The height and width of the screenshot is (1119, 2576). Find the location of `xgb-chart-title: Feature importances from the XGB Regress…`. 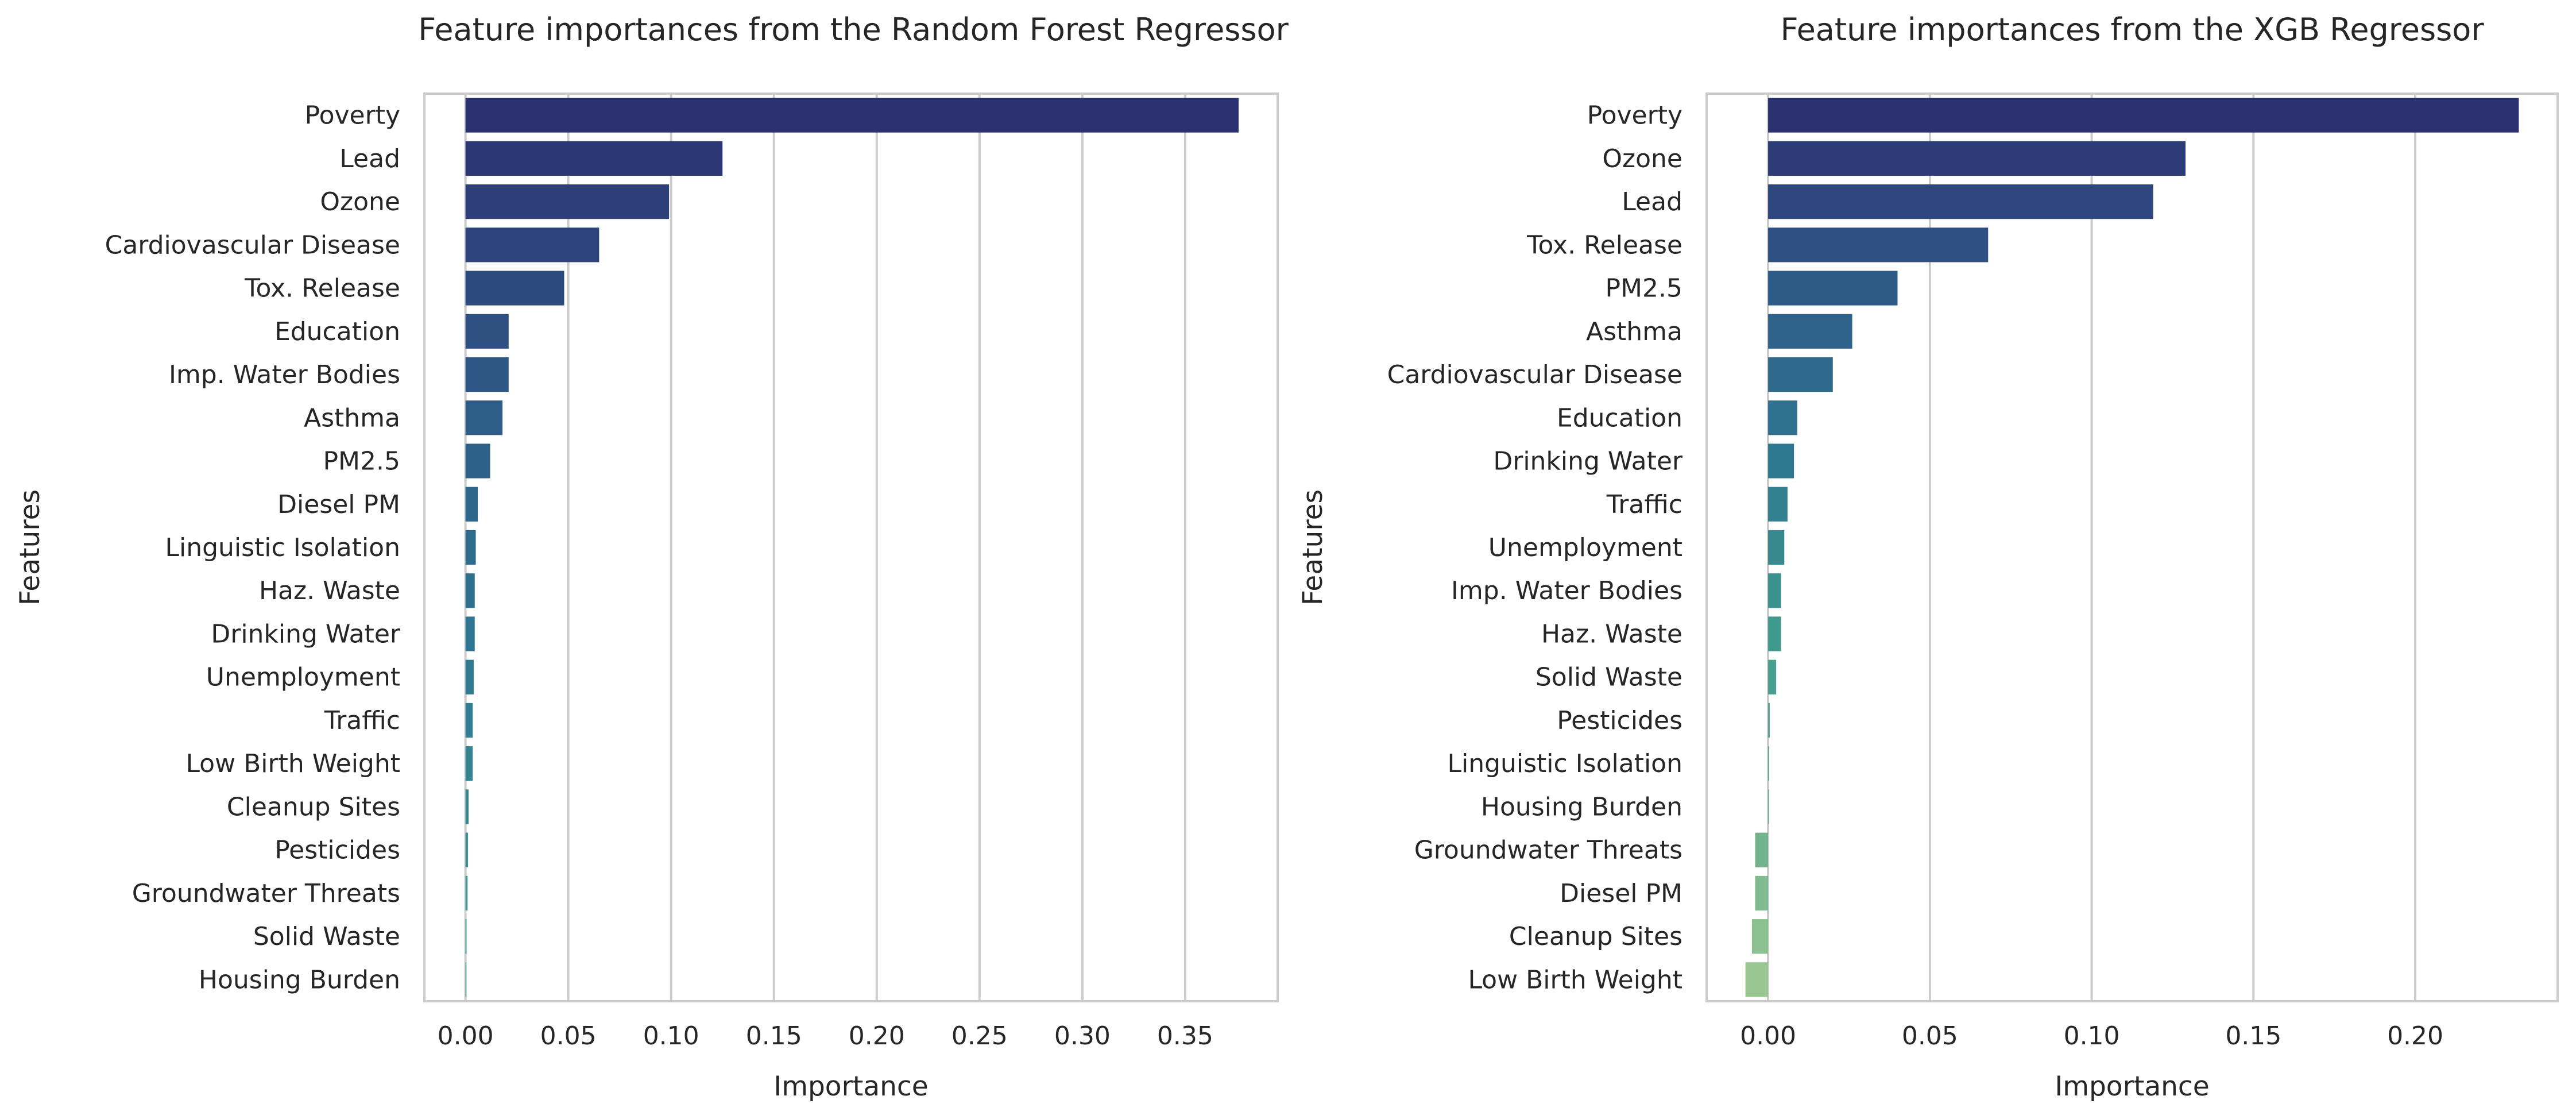

xgb-chart-title: Feature importances from the XGB Regress… is located at coordinates (2132, 29).